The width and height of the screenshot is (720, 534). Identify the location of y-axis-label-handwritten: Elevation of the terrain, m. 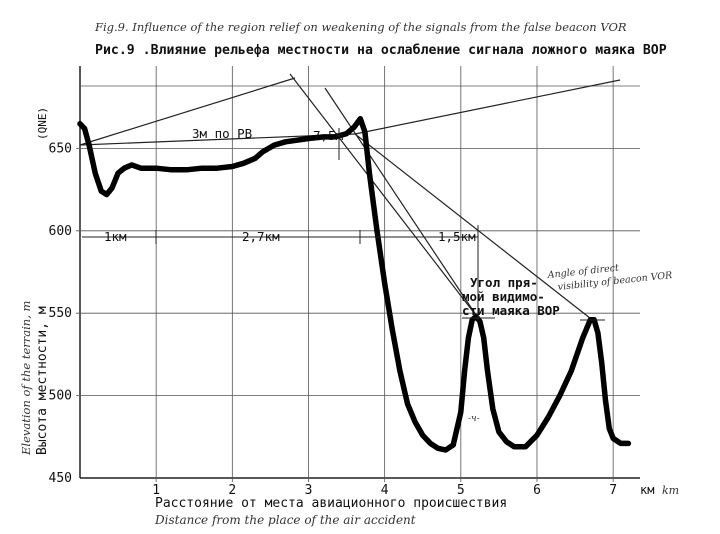
(26, 378).